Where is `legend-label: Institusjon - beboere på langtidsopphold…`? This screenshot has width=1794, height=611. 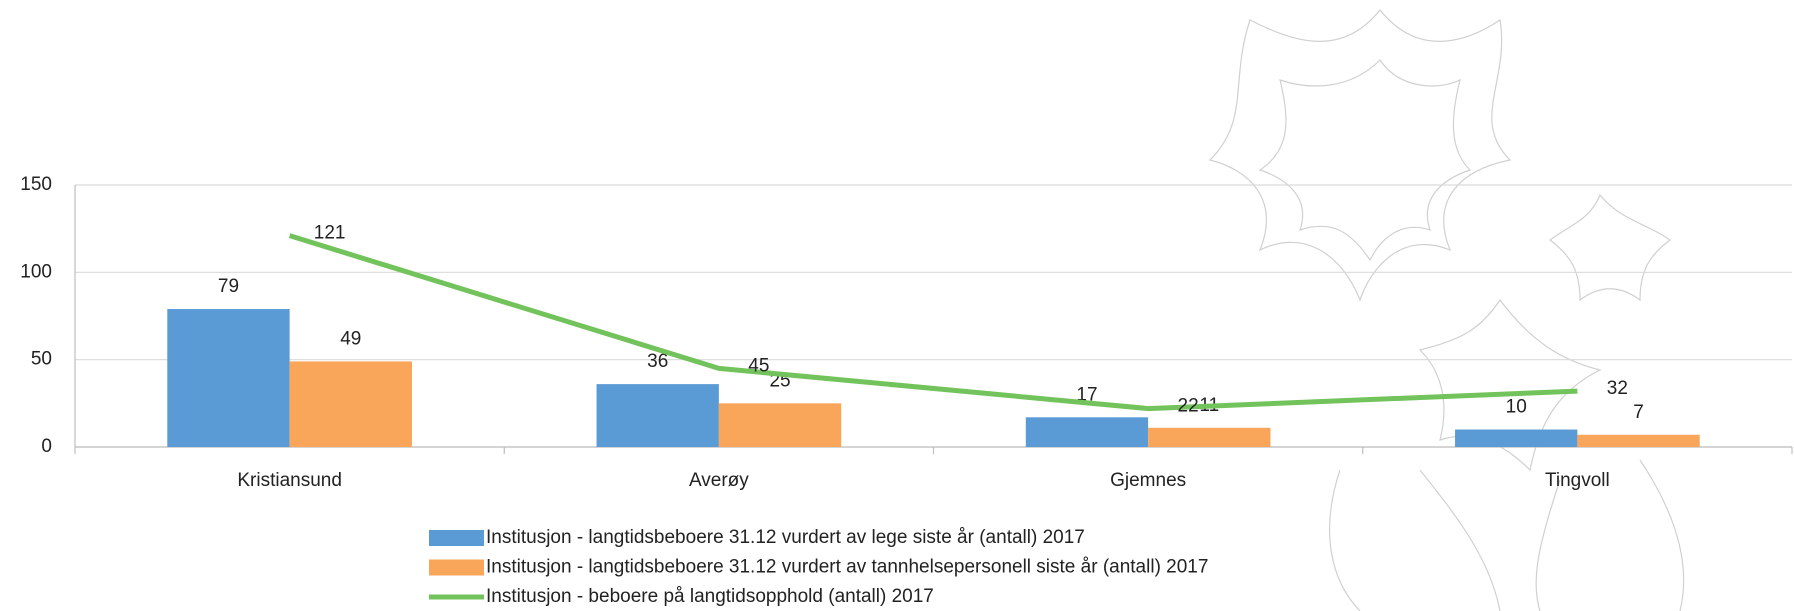 legend-label: Institusjon - beboere på langtidsopphold… is located at coordinates (710, 596).